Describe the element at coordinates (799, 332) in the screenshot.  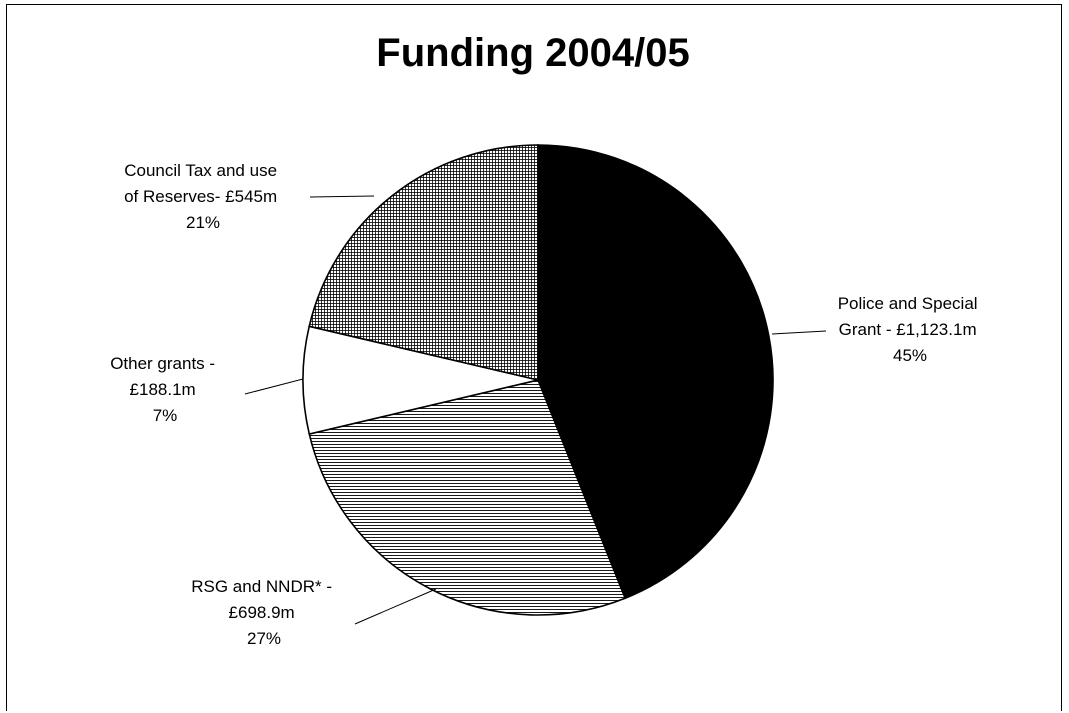
I see `leader-line-police` at that location.